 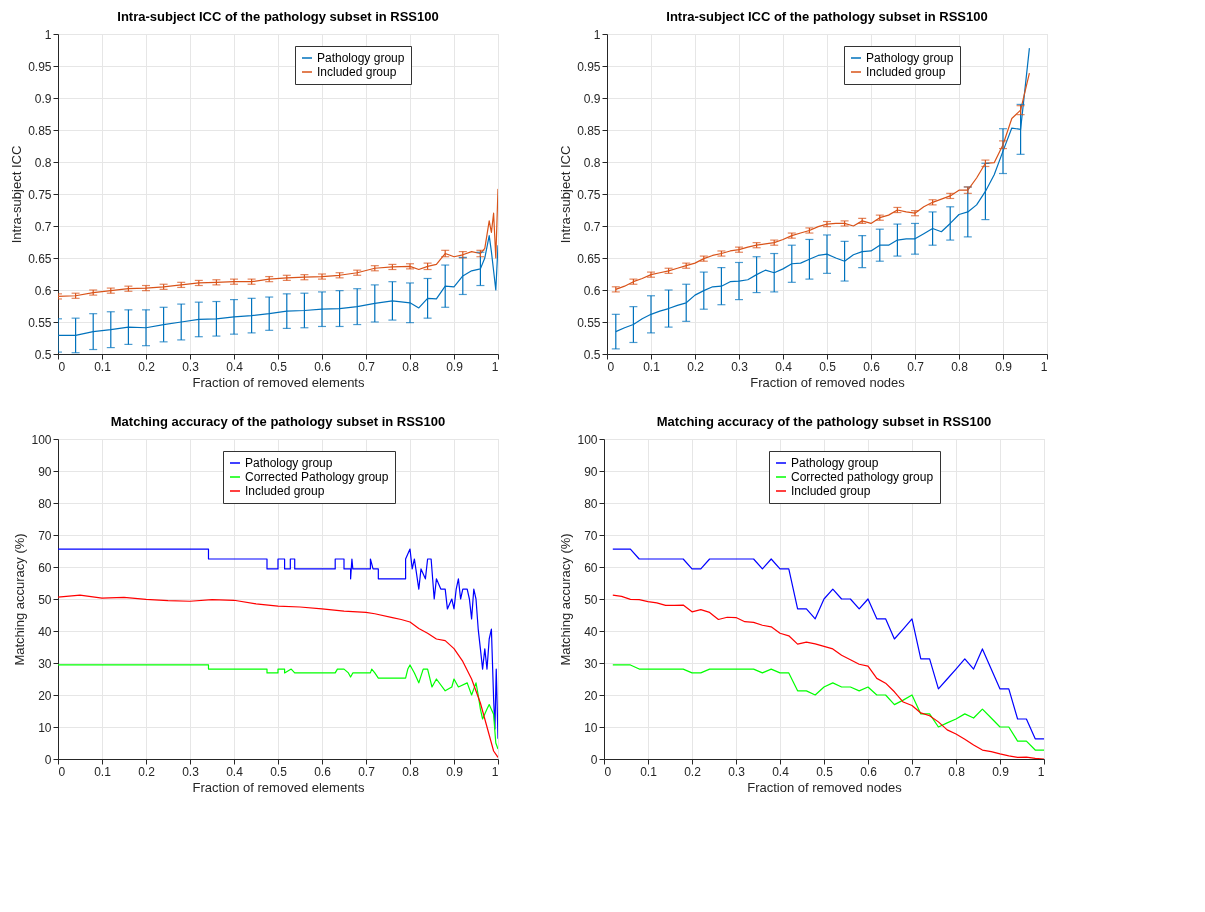 I want to click on y-tick-label: 0.95, so click(x=40, y=66).